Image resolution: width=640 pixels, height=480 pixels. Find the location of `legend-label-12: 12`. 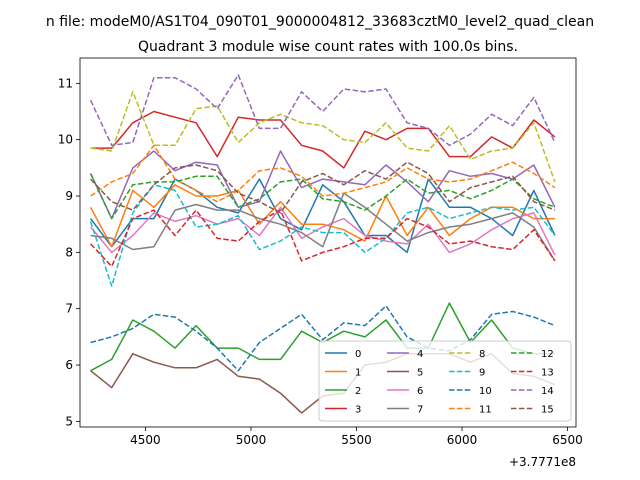

legend-label-12: 12 is located at coordinates (547, 354).